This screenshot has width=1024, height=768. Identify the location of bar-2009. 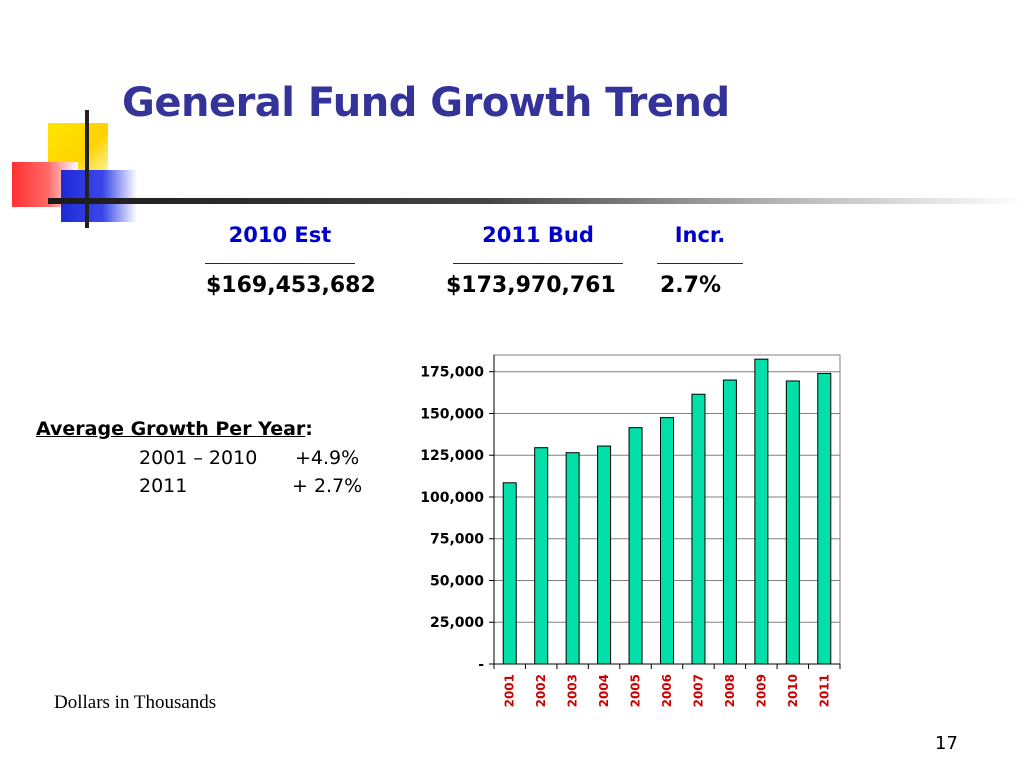
(761, 511).